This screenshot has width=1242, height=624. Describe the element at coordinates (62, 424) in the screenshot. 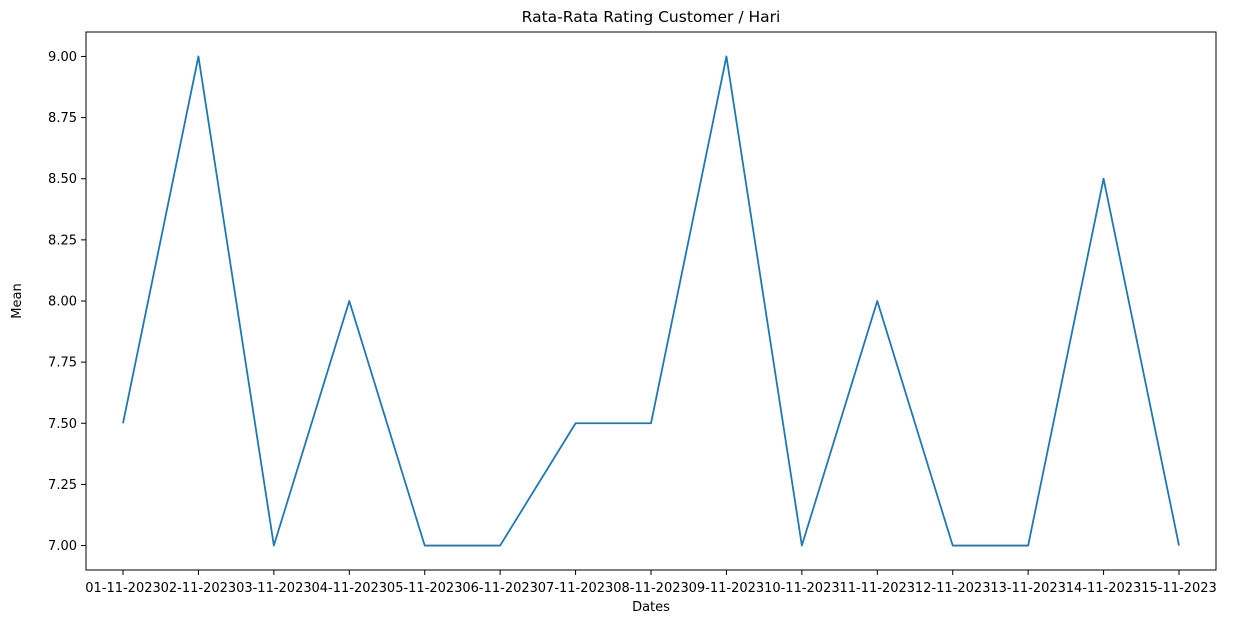

I see `y-tick-label: 7.50` at that location.